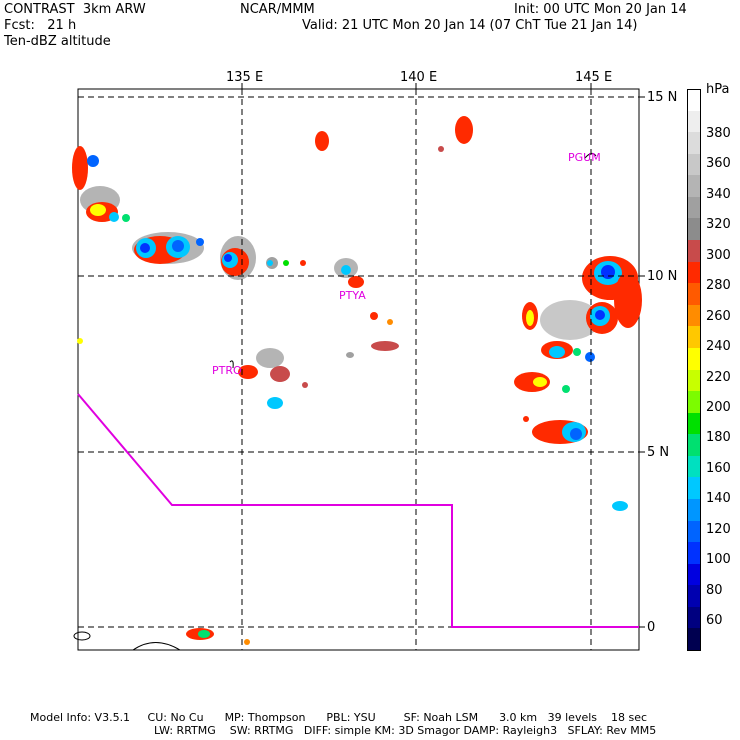 The width and height of the screenshot is (740, 740). I want to click on palau-outline, so click(231, 364).